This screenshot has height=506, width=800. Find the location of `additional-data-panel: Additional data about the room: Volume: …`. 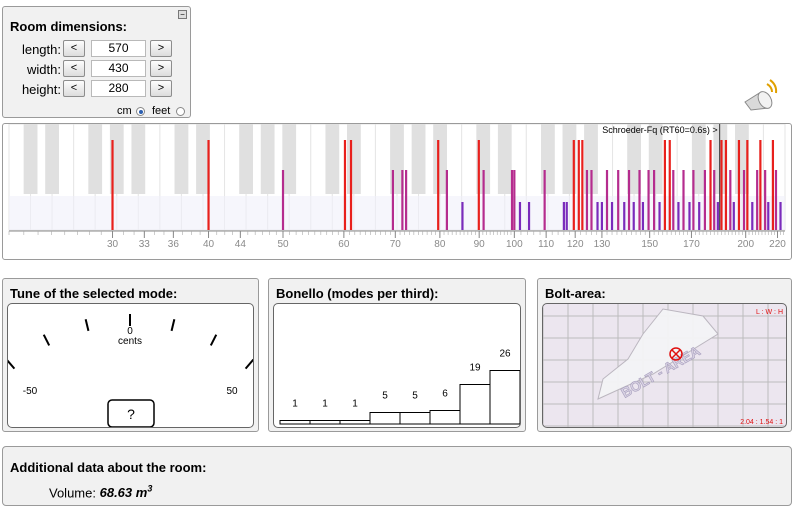

additional-data-panel: Additional data about the room: Volume: … is located at coordinates (397, 476).